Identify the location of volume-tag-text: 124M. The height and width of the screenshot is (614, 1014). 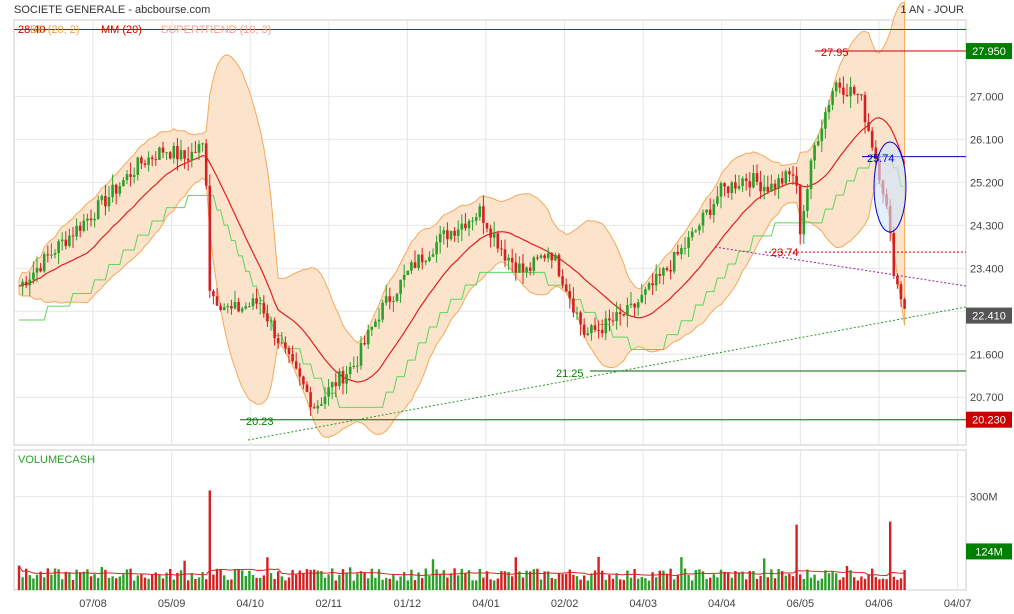
(989, 552).